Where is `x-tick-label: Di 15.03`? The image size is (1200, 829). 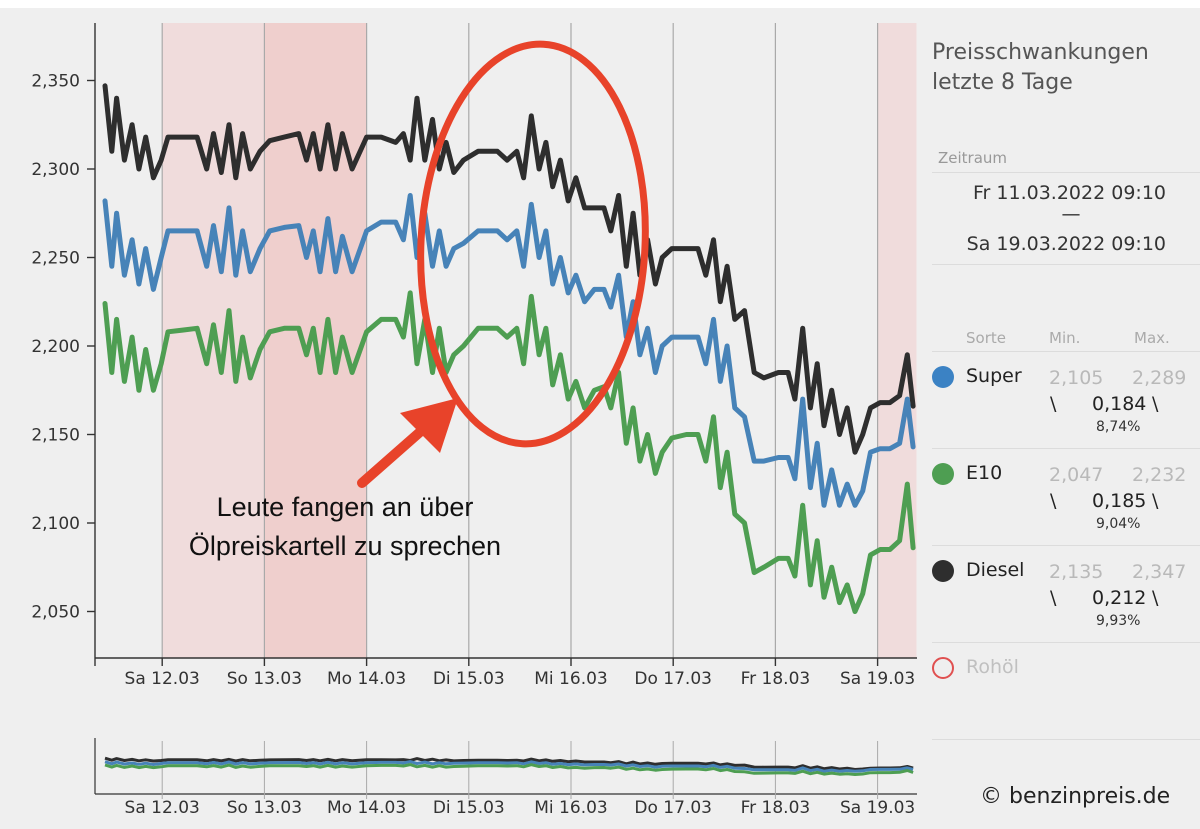
x-tick-label: Di 15.03 is located at coordinates (469, 679).